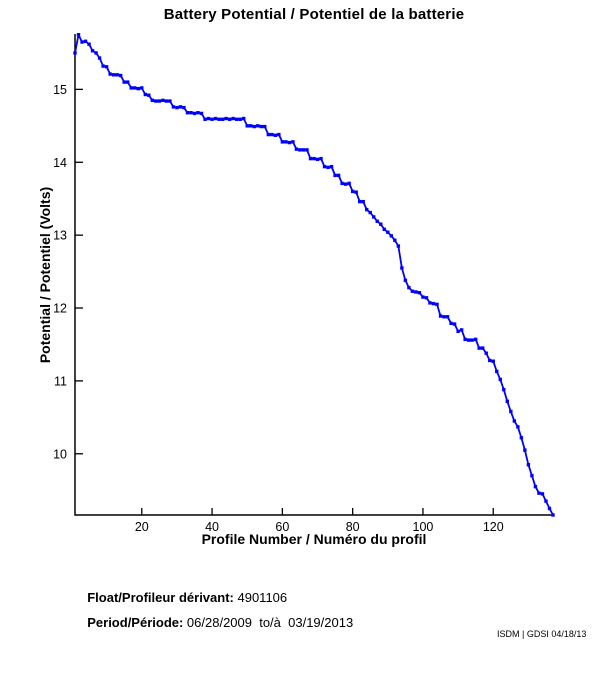 The width and height of the screenshot is (611, 675). What do you see at coordinates (260, 597) in the screenshot?
I see `float-value: 4901106` at bounding box center [260, 597].